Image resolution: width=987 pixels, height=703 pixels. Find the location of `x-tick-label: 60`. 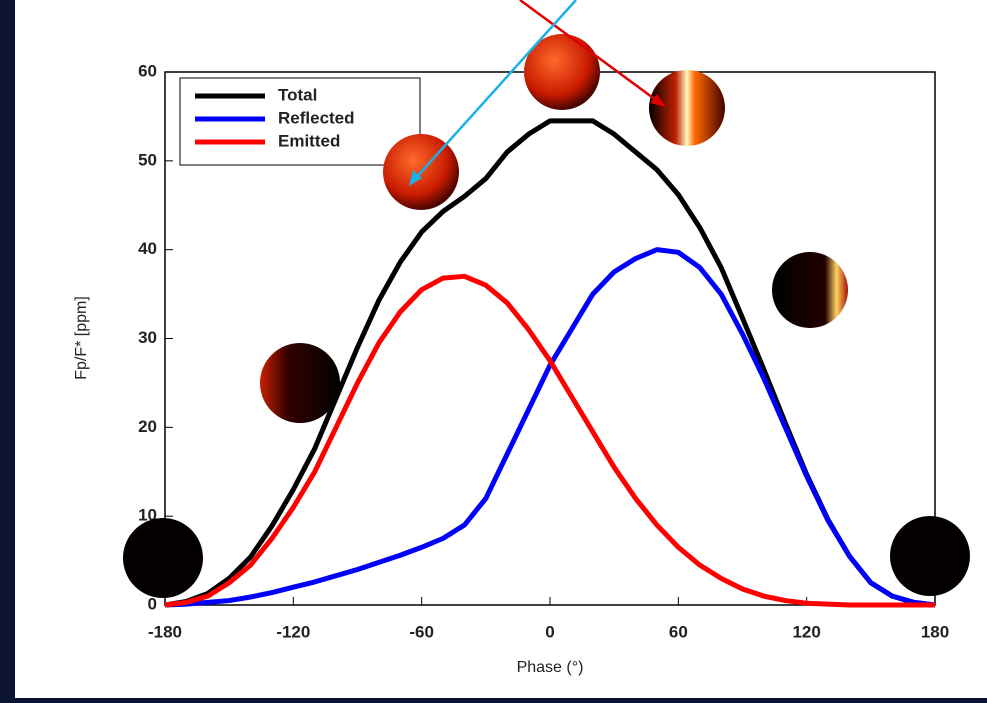

x-tick-label: 60 is located at coordinates (678, 631).